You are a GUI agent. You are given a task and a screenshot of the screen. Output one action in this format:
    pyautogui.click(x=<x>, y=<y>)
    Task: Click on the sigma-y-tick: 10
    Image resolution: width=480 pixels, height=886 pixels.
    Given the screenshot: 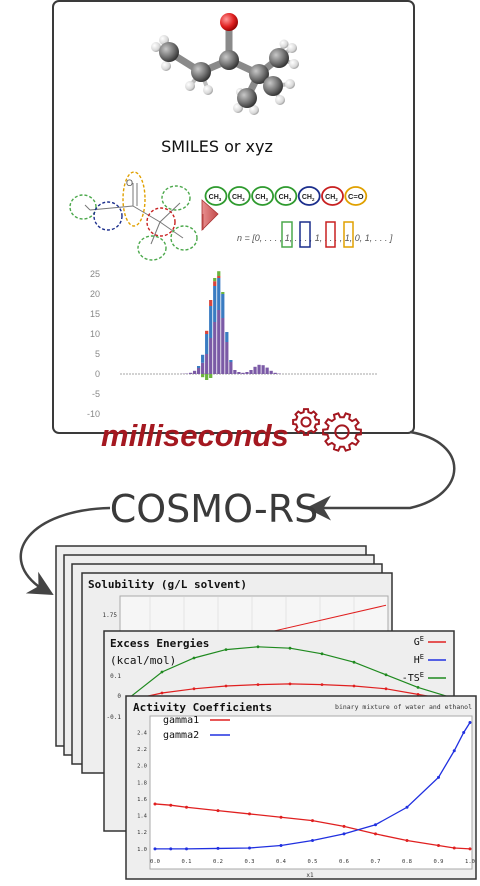 What is the action you would take?
    pyautogui.click(x=95, y=334)
    